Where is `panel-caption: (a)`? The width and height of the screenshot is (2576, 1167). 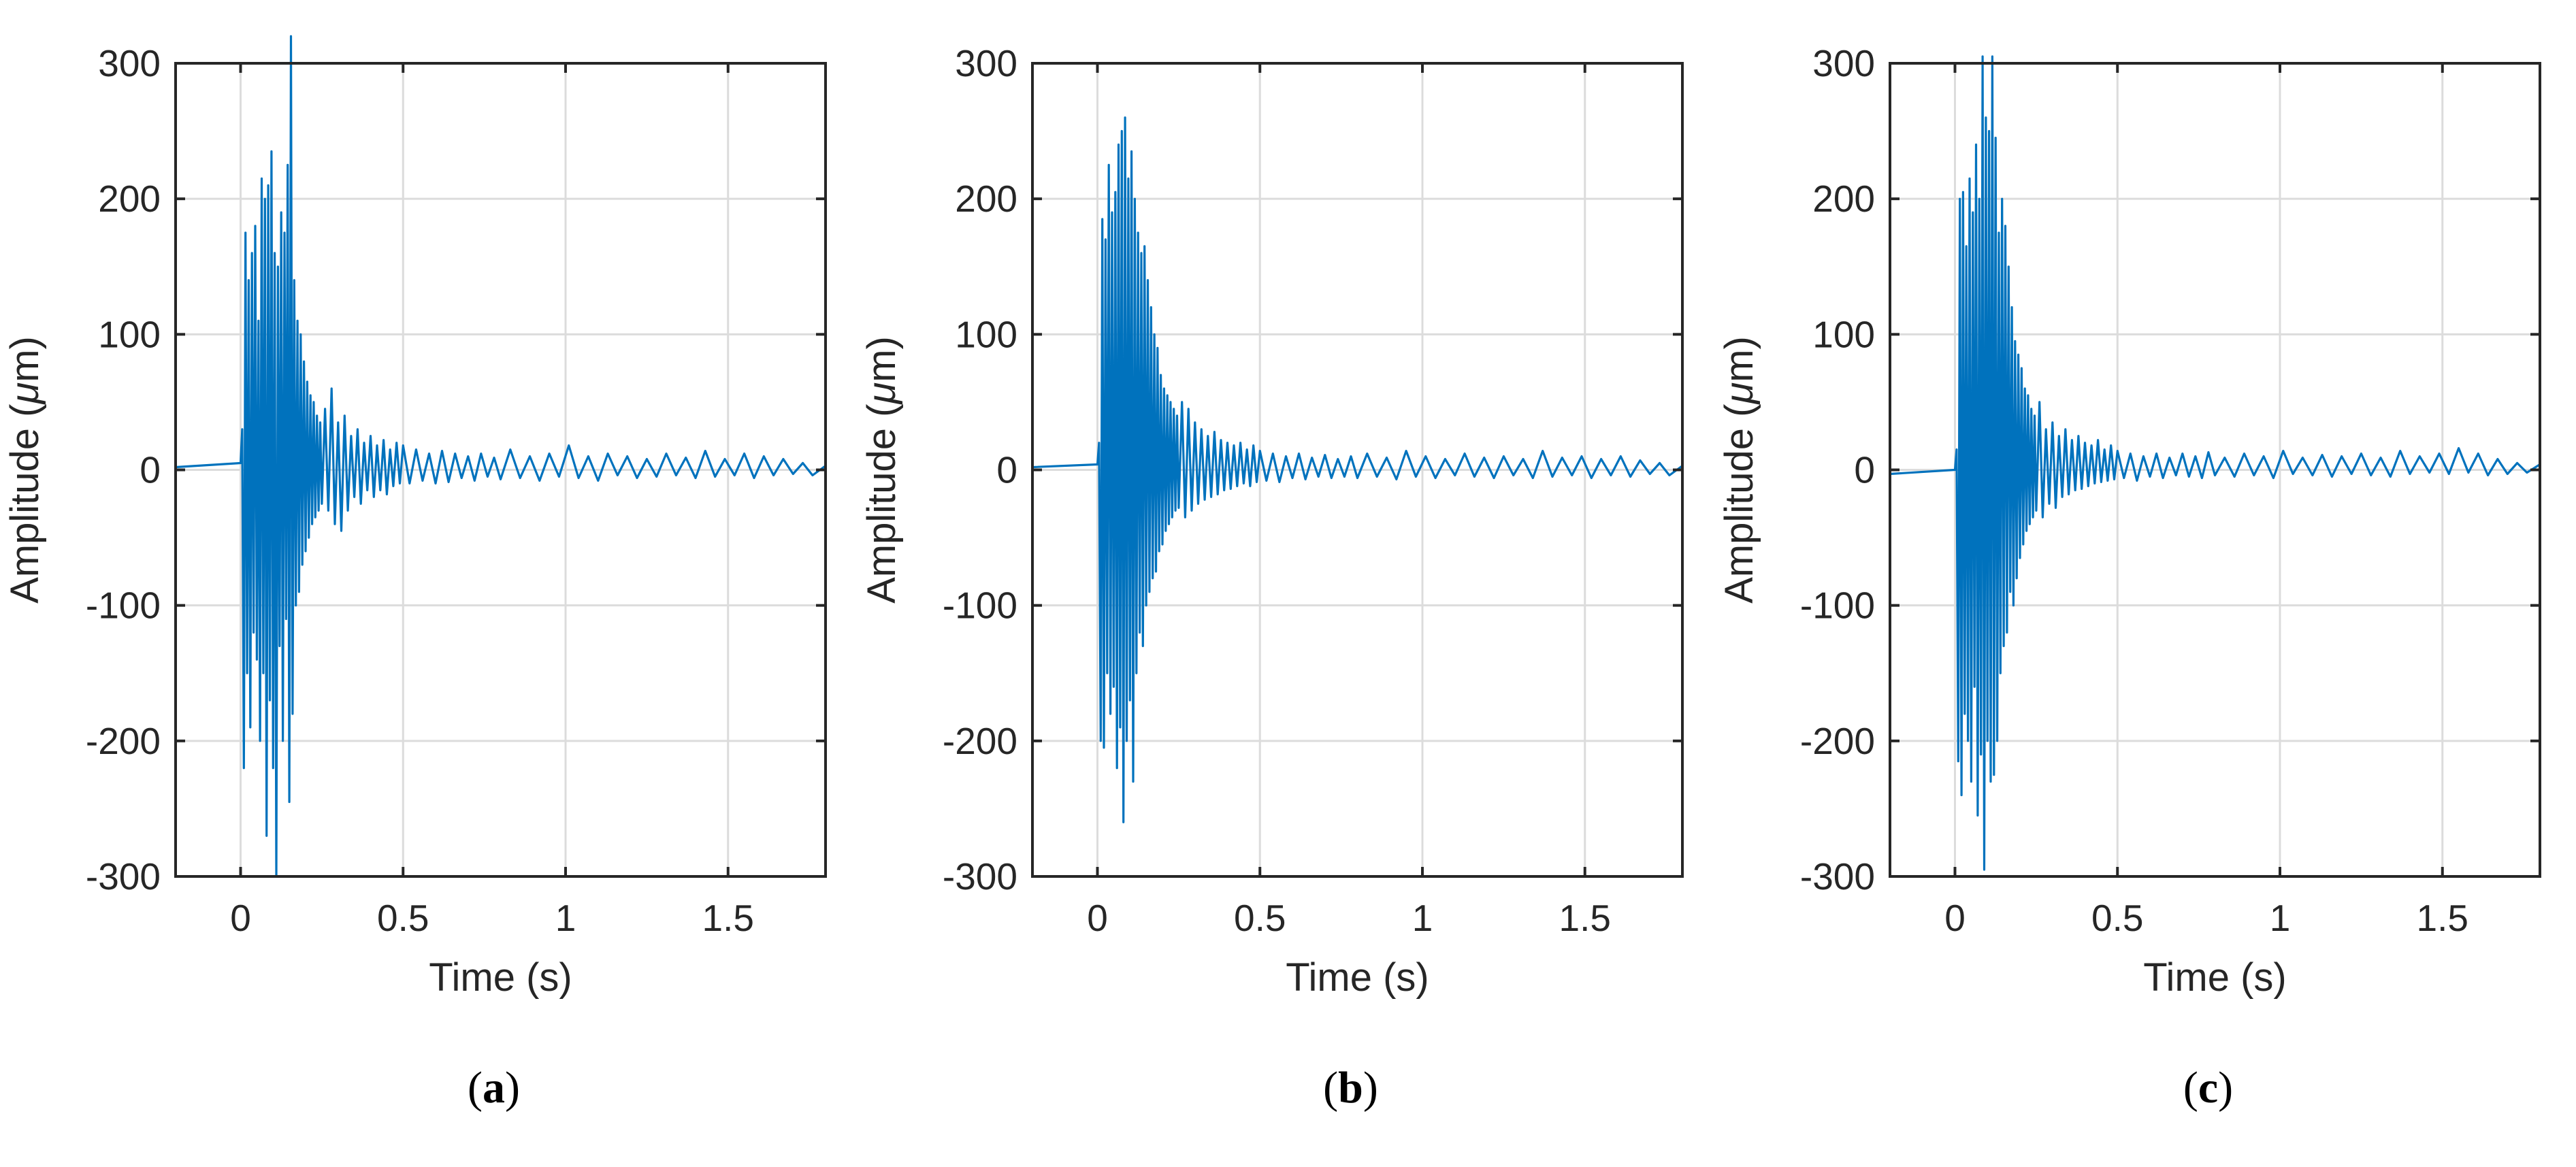 panel-caption: (a) is located at coordinates (494, 1088).